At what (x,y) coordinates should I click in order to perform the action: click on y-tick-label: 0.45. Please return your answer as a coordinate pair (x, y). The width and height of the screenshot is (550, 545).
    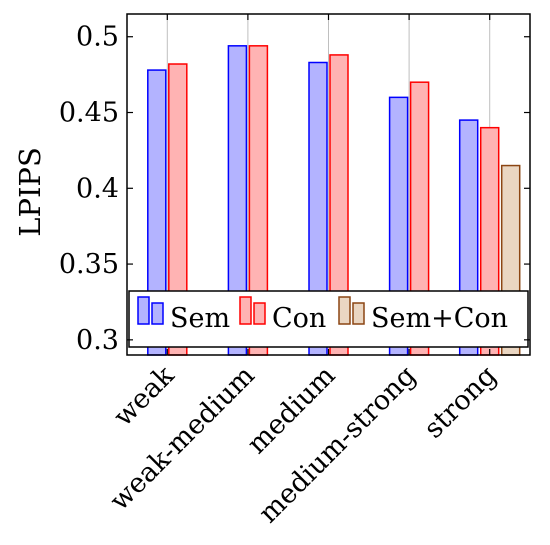
    Looking at the image, I should click on (89, 113).